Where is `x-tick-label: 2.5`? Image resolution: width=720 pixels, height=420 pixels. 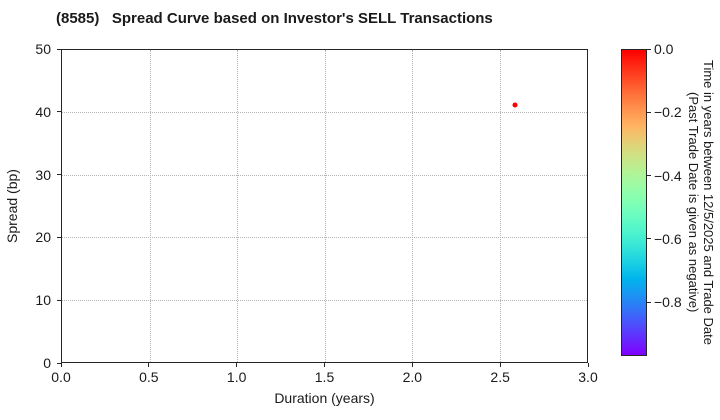
x-tick-label: 2.5 is located at coordinates (500, 377).